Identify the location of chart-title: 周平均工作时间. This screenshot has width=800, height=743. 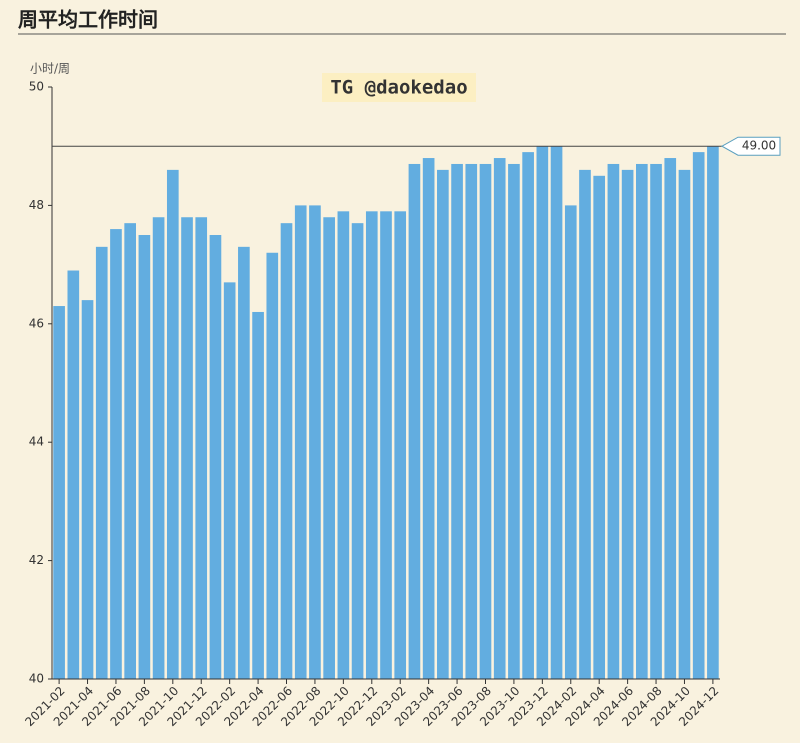
(88, 20).